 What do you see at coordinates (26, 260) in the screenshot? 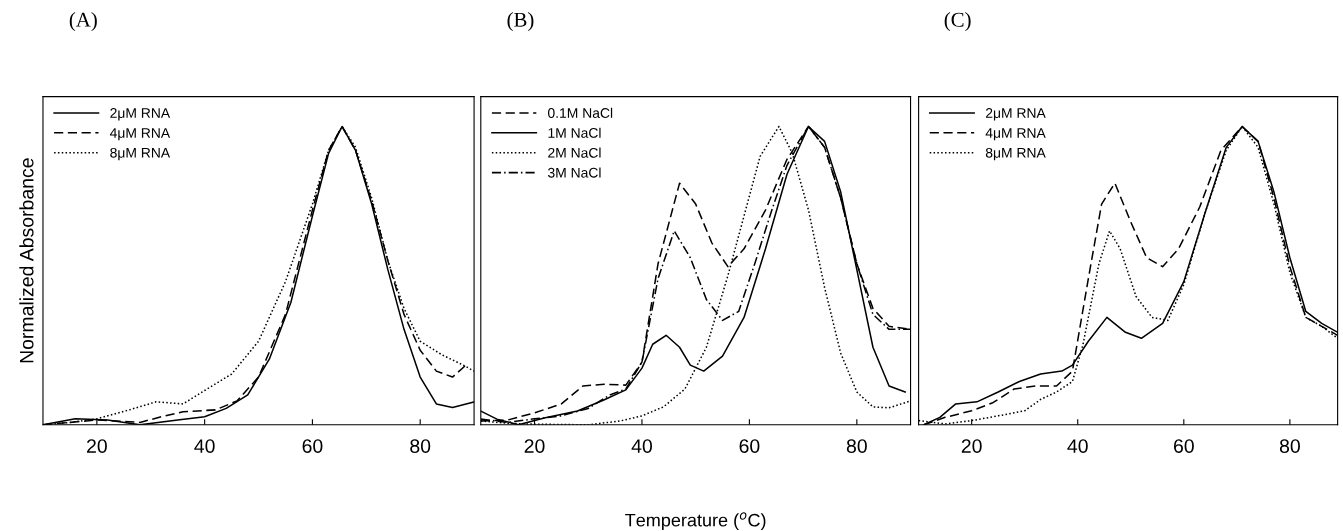
I see `y-axis-title: Normalized Absorbance` at bounding box center [26, 260].